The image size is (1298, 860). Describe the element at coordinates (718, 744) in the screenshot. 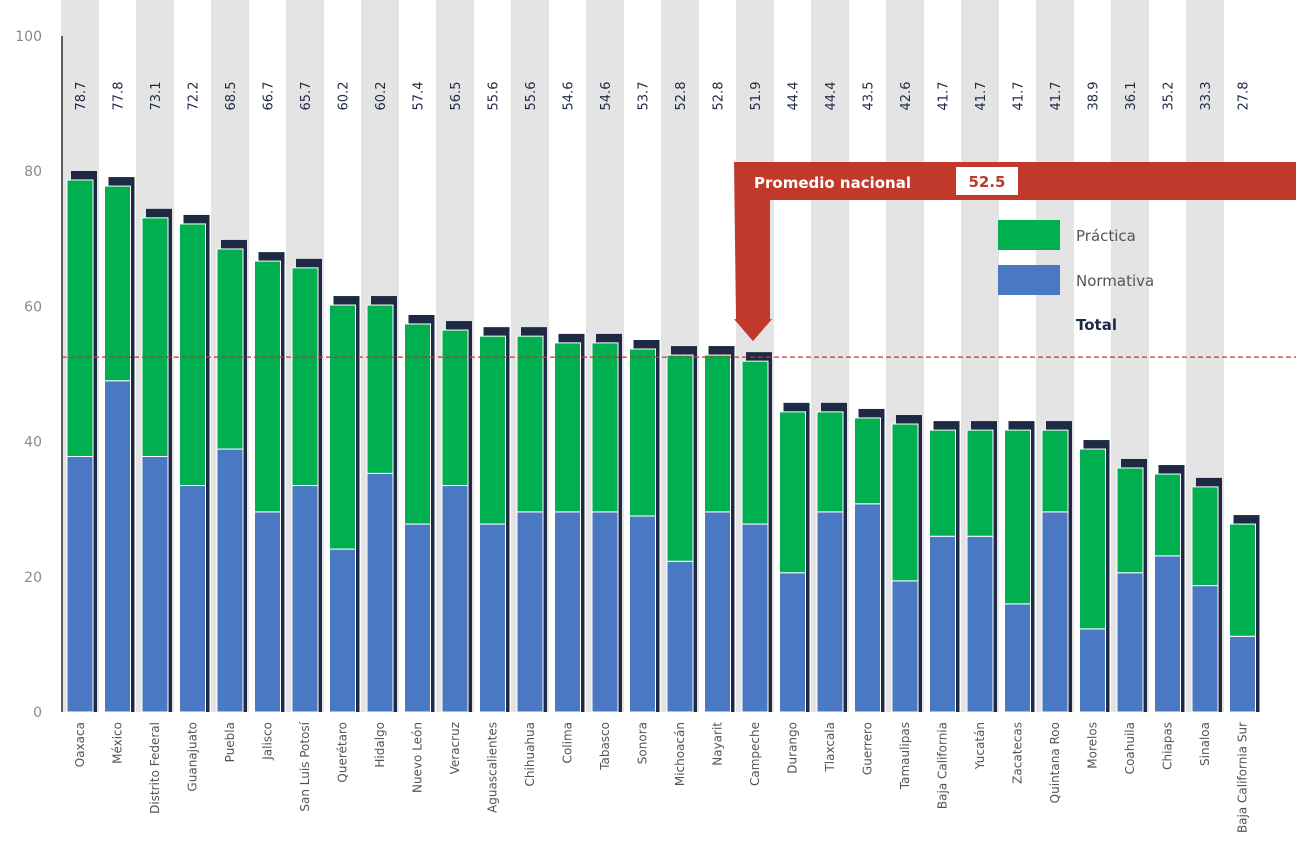

I see `x-tick-label: Nayarit` at that location.